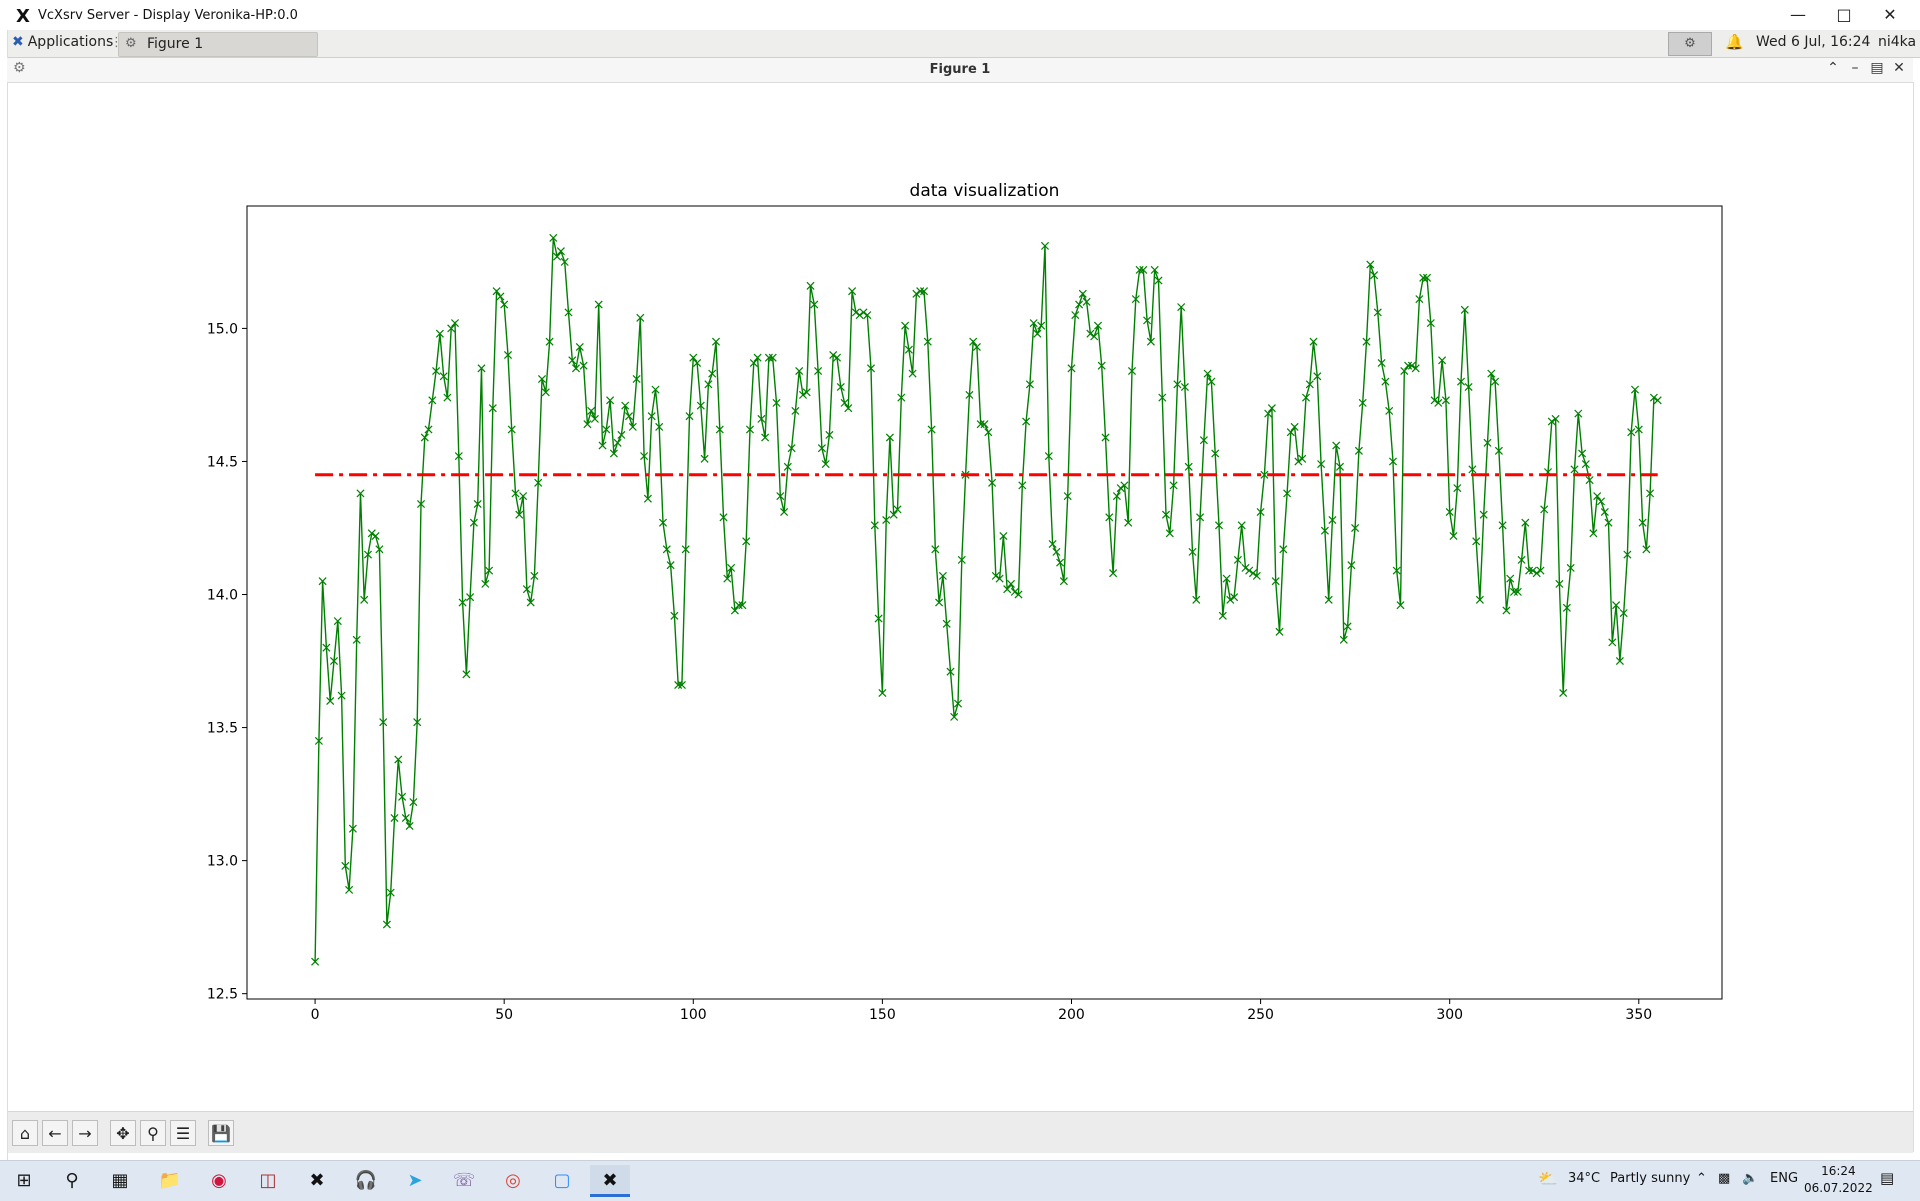  What do you see at coordinates (120, 1180) in the screenshot?
I see `task-view-icon: ▦` at bounding box center [120, 1180].